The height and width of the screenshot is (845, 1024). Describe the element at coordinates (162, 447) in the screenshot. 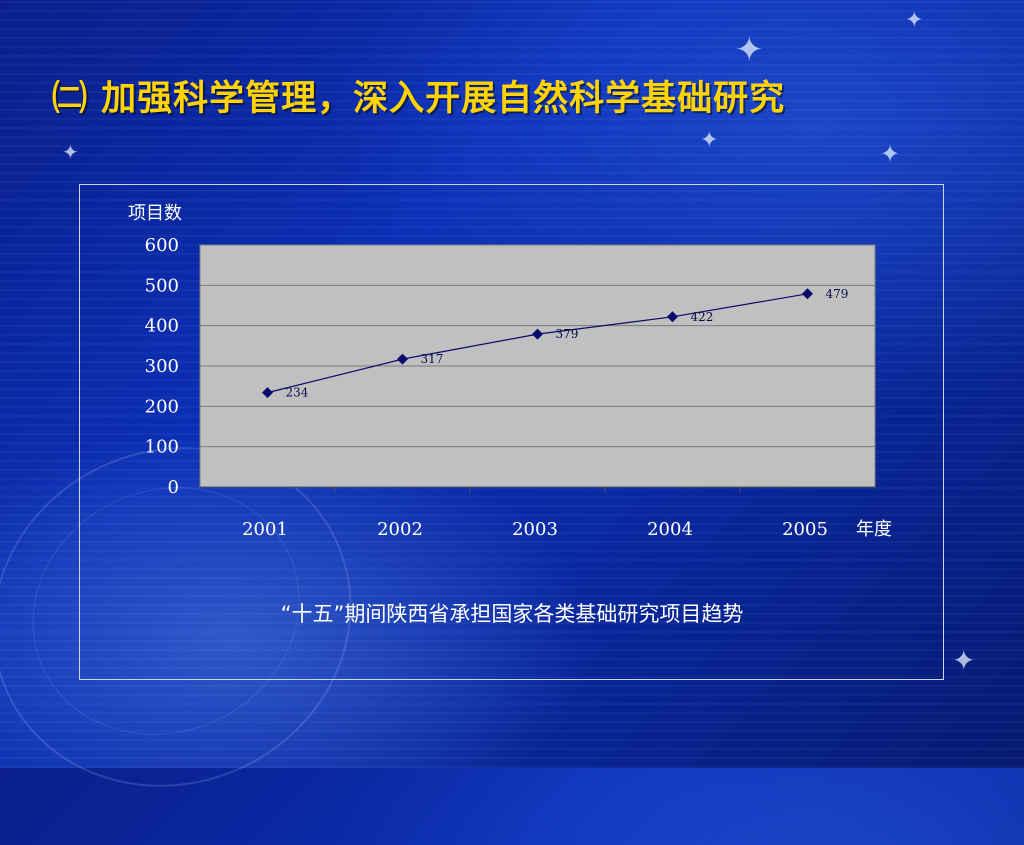

I see `y-tick-label: 100` at that location.